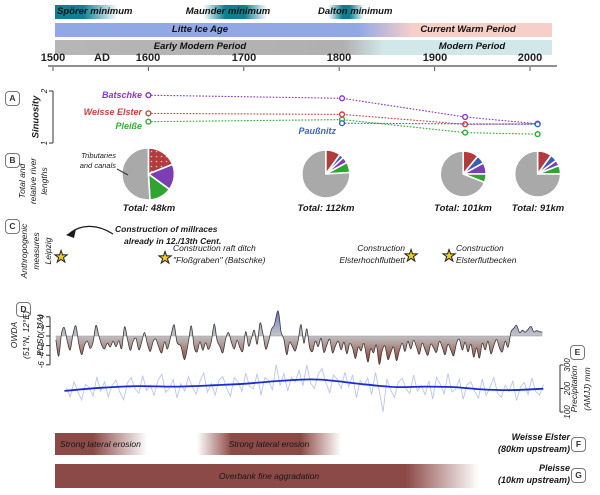  I want to click on spoerer-minimum-bar, so click(86, 11).